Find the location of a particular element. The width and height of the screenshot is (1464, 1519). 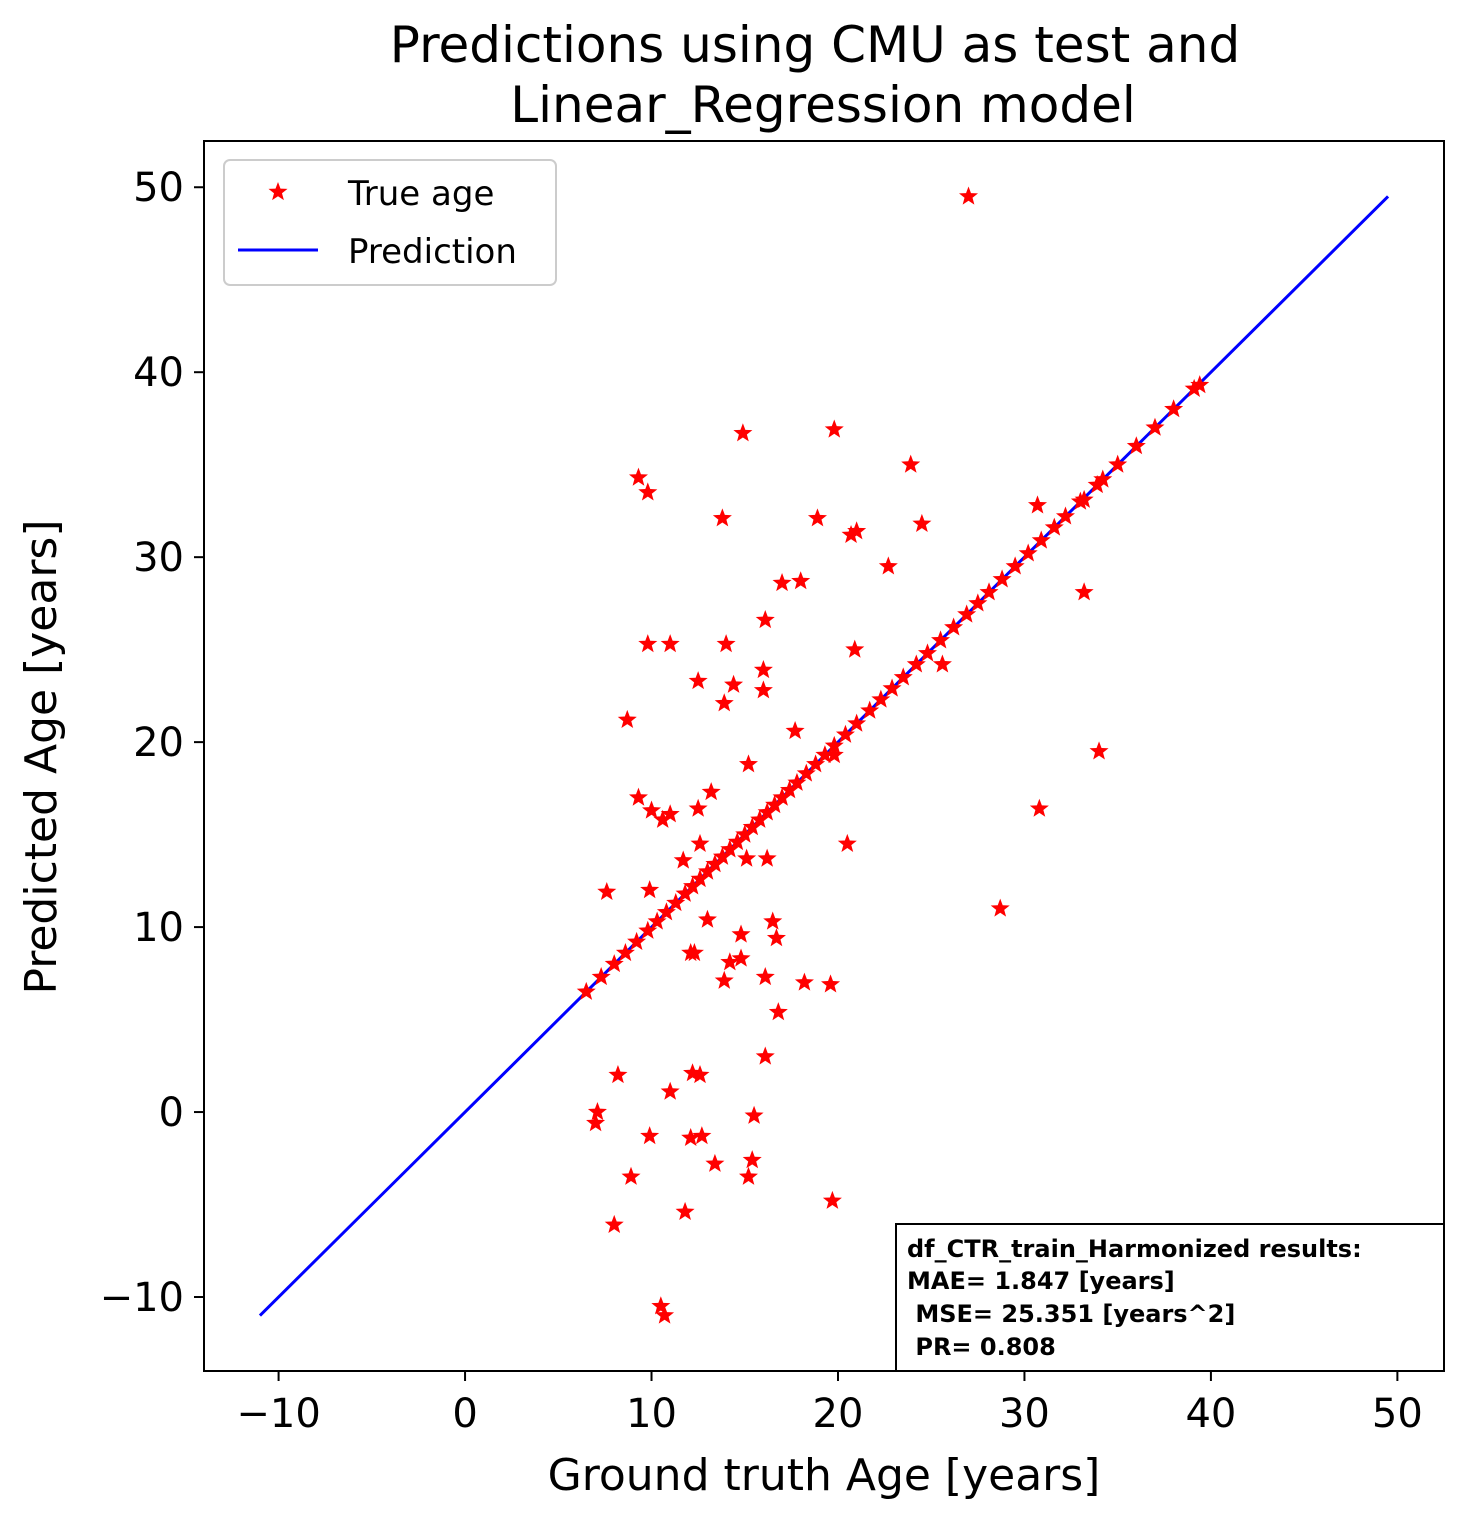

chart-title-line-2: Linear_Regression model is located at coordinates (822, 105).